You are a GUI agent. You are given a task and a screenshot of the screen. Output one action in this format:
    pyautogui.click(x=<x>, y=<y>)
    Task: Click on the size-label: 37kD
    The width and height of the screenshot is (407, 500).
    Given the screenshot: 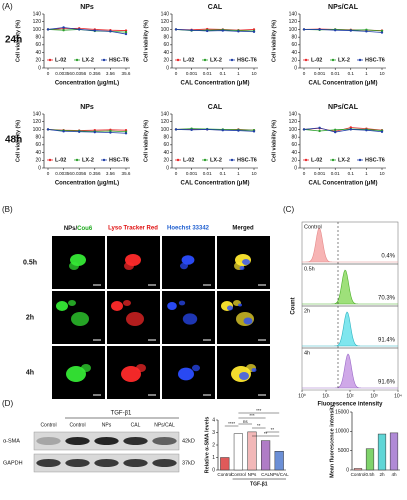 What is the action you would take?
    pyautogui.click(x=188, y=463)
    